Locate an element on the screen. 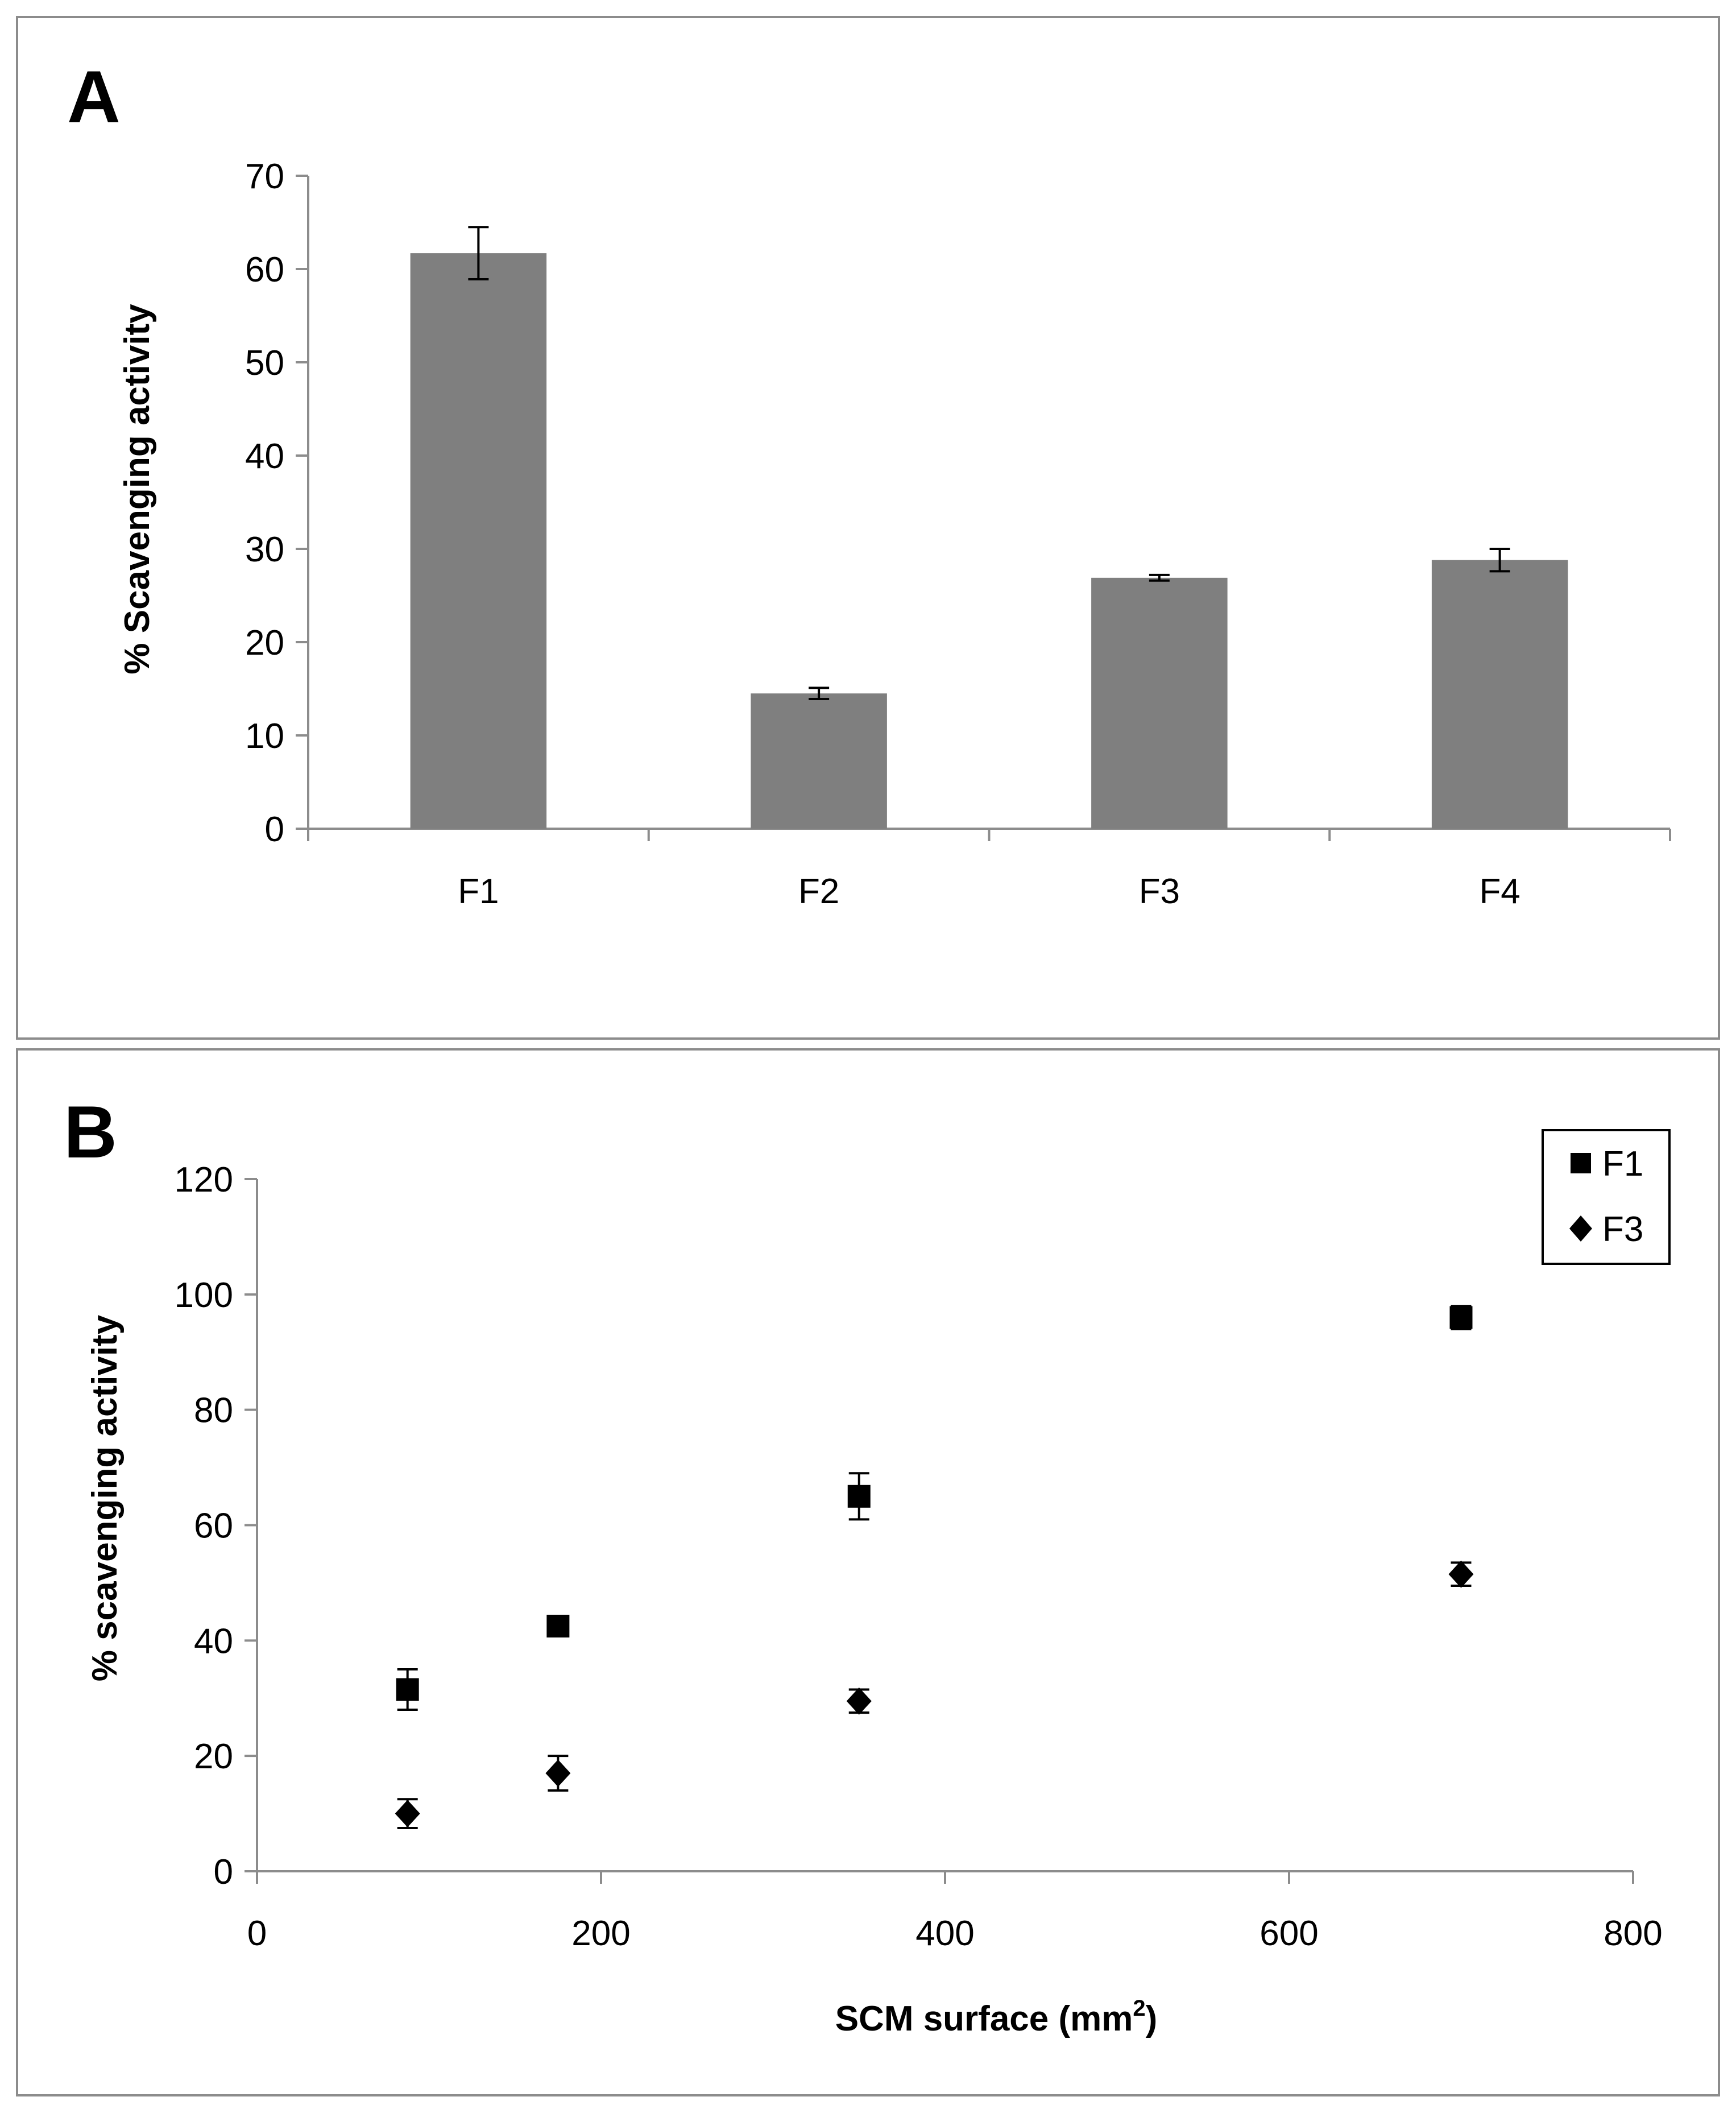  legend-box is located at coordinates (1606, 1197).